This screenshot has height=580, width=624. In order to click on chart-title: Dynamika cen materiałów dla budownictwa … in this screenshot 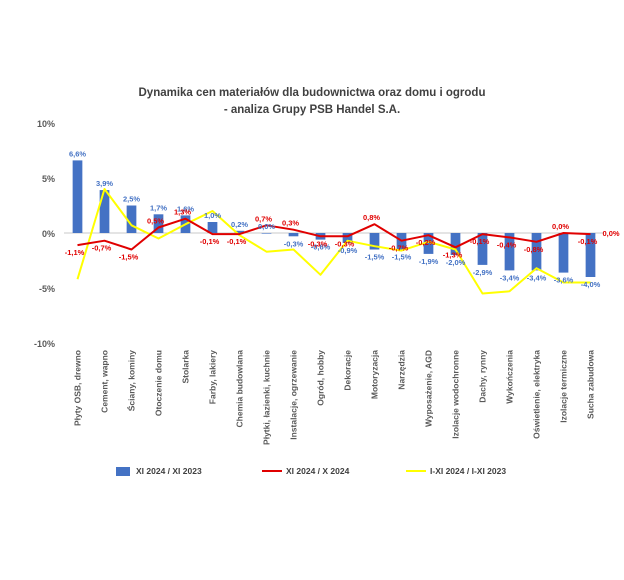, I will do `click(312, 93)`.